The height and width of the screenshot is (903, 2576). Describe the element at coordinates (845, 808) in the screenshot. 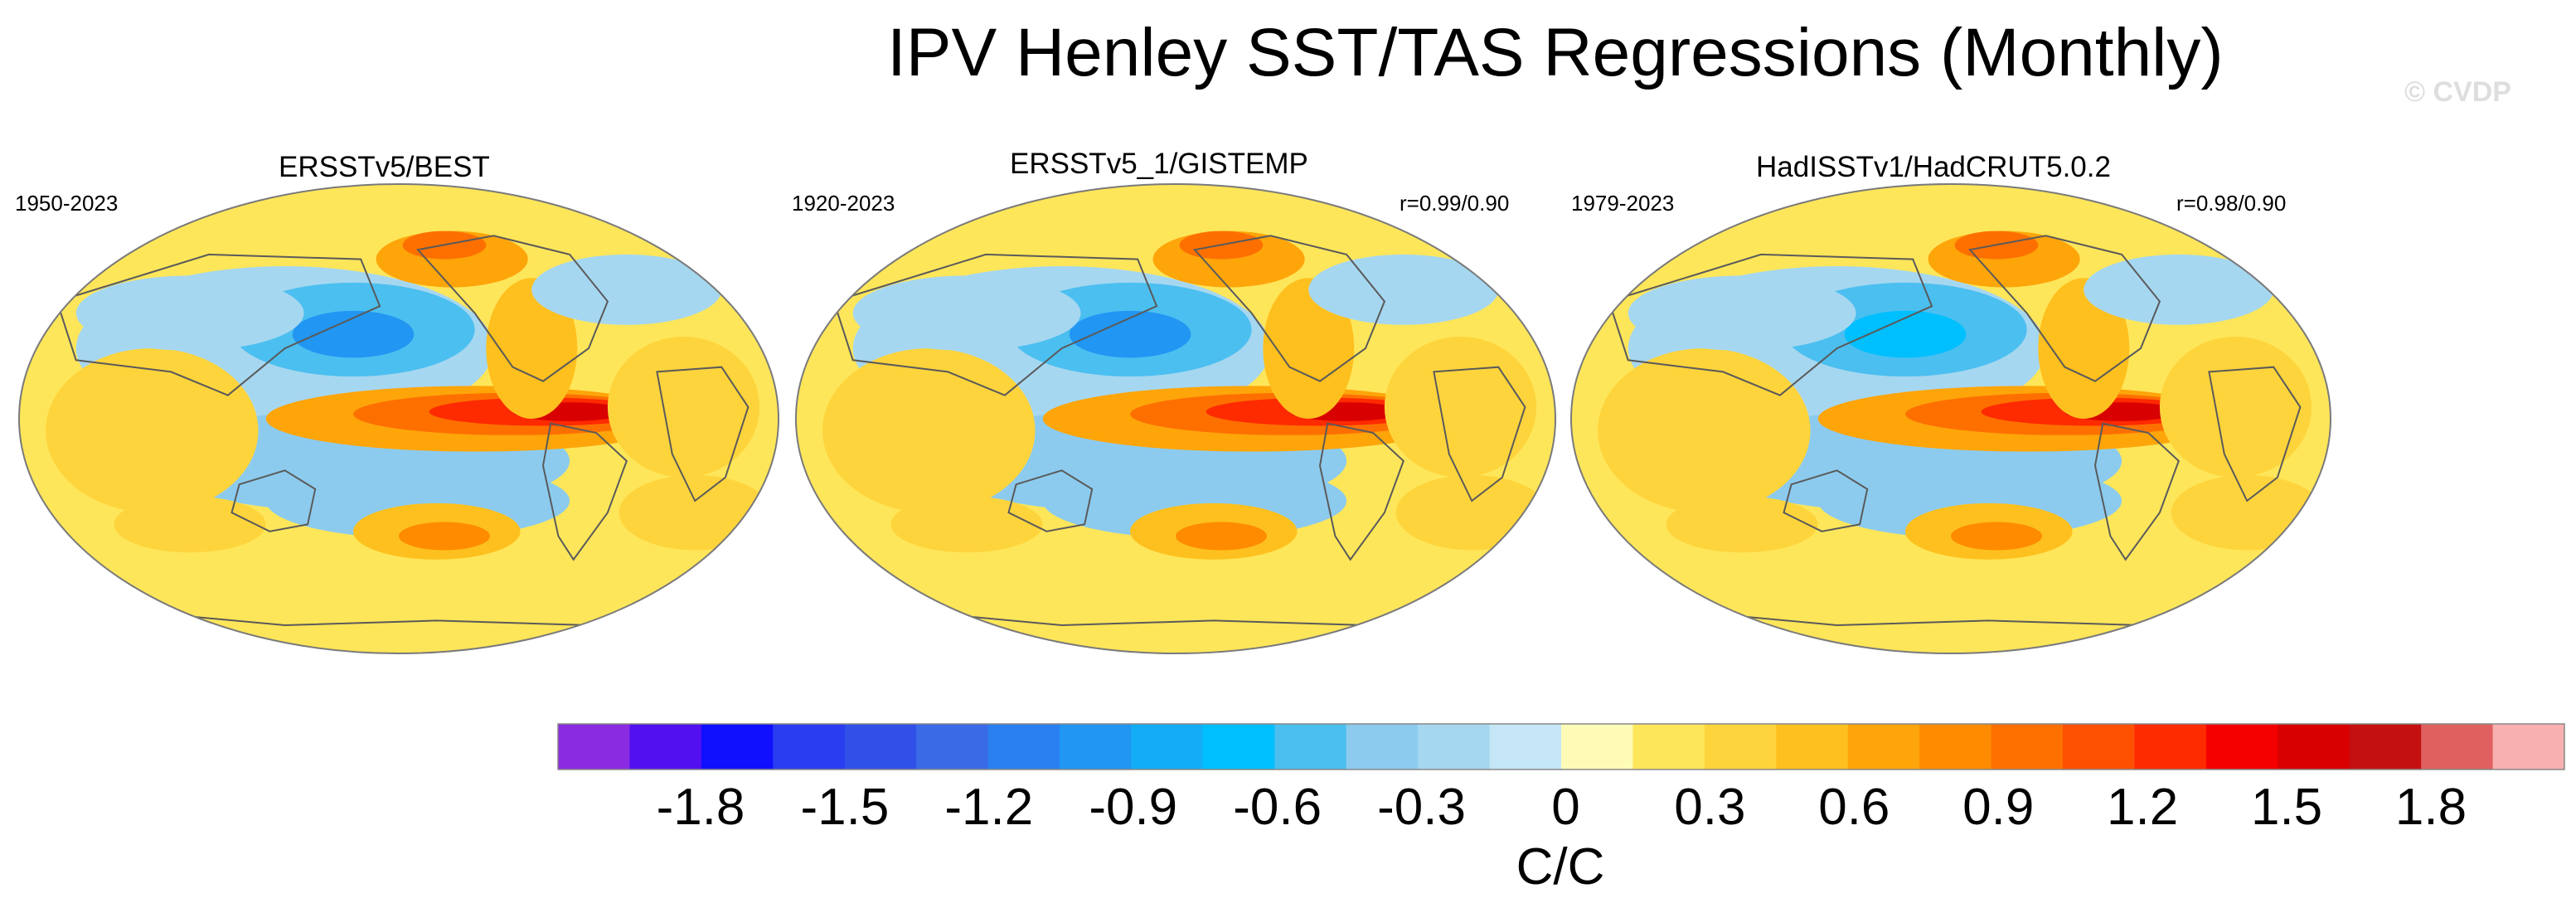

I see `colorbar-tick-label: -1.5` at that location.